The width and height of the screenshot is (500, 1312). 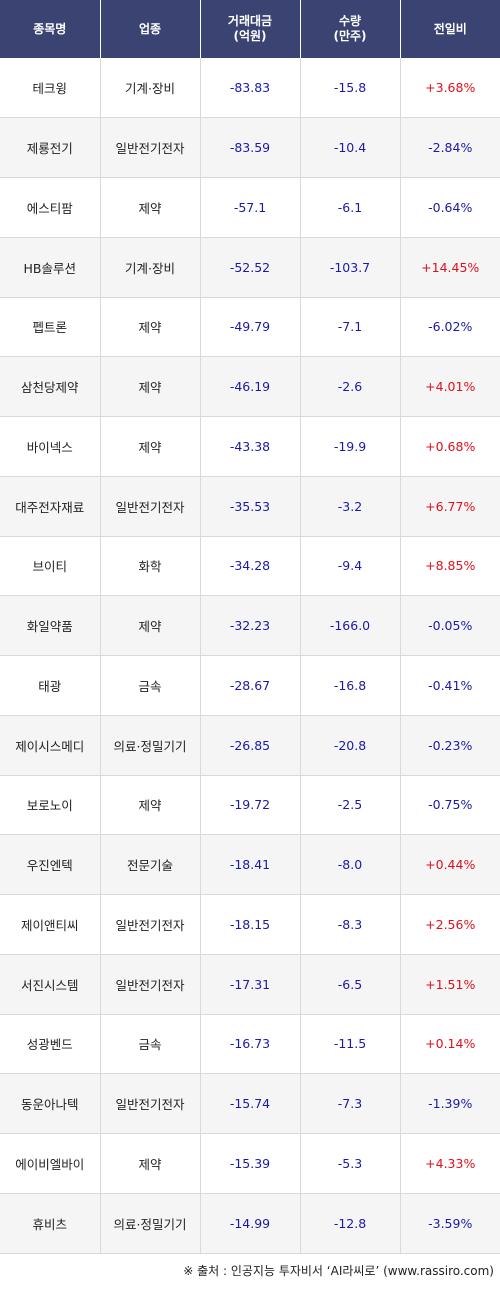 What do you see at coordinates (50, 1163) in the screenshot?
I see `stock-name-cell: 에이비엘바이` at bounding box center [50, 1163].